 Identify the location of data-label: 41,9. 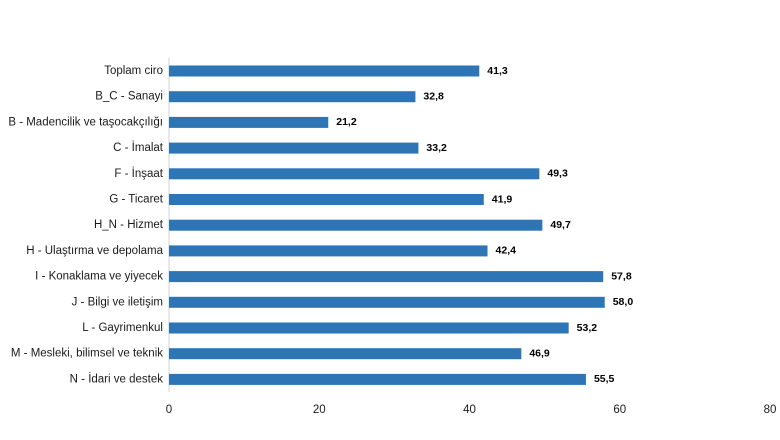
(502, 199).